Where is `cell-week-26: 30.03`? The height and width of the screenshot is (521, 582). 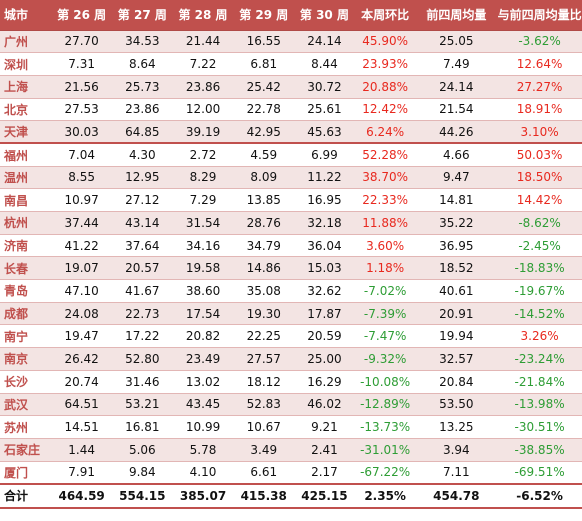
cell-week-26: 30.03 is located at coordinates (81, 132).